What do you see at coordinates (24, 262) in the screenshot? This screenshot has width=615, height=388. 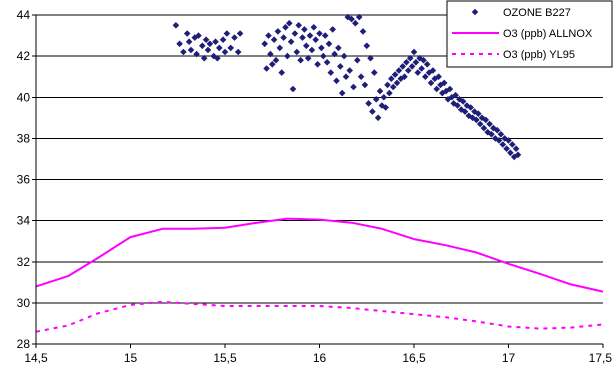 I see `y-tick-label: 32` at bounding box center [24, 262].